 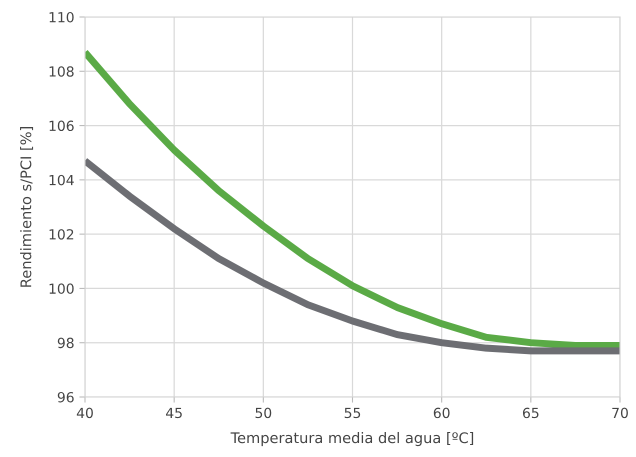 I want to click on x-tick-label: 40, so click(x=84, y=413).